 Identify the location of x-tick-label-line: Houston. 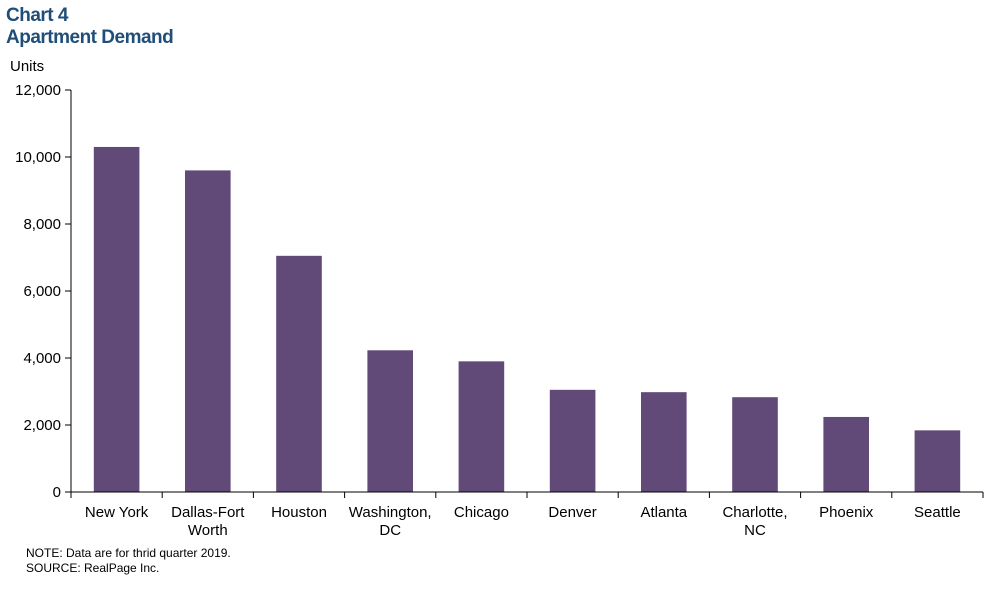
(299, 512).